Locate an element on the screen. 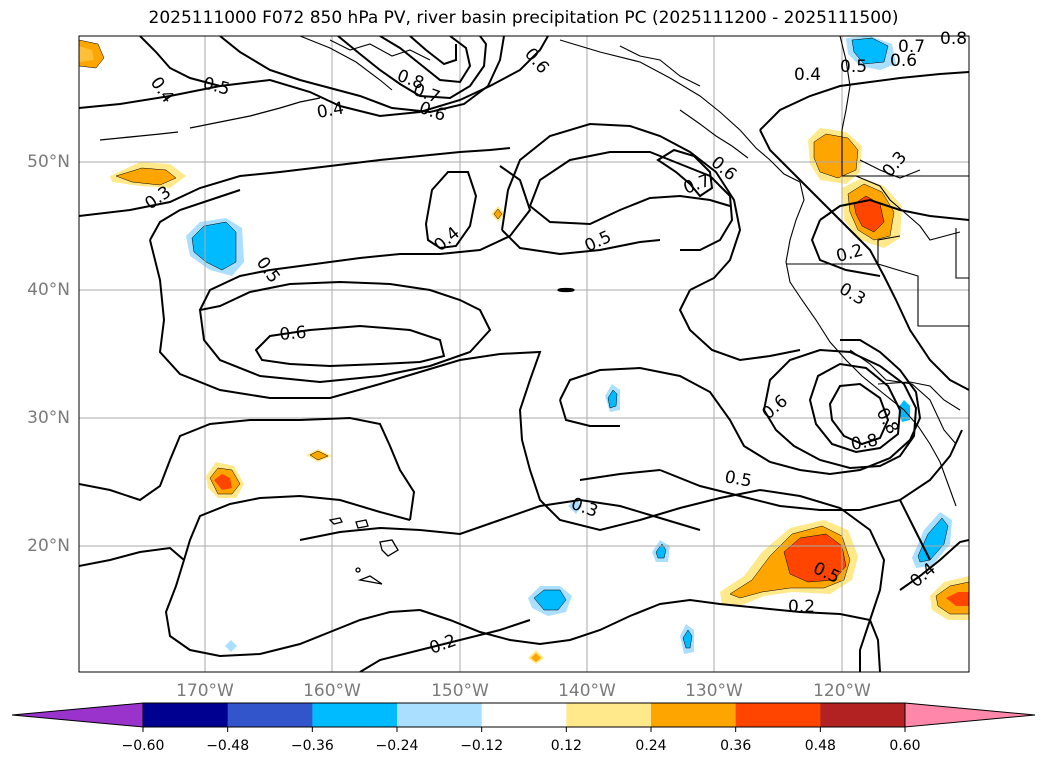 The height and width of the screenshot is (765, 1047). longitude-label: 120°W is located at coordinates (842, 691).